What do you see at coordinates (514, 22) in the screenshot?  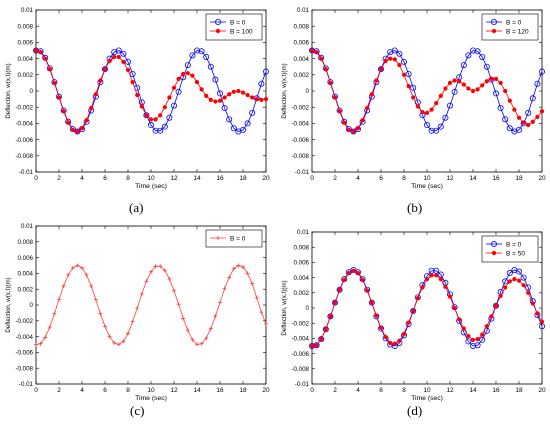 I see `legend-entry: B = 0` at bounding box center [514, 22].